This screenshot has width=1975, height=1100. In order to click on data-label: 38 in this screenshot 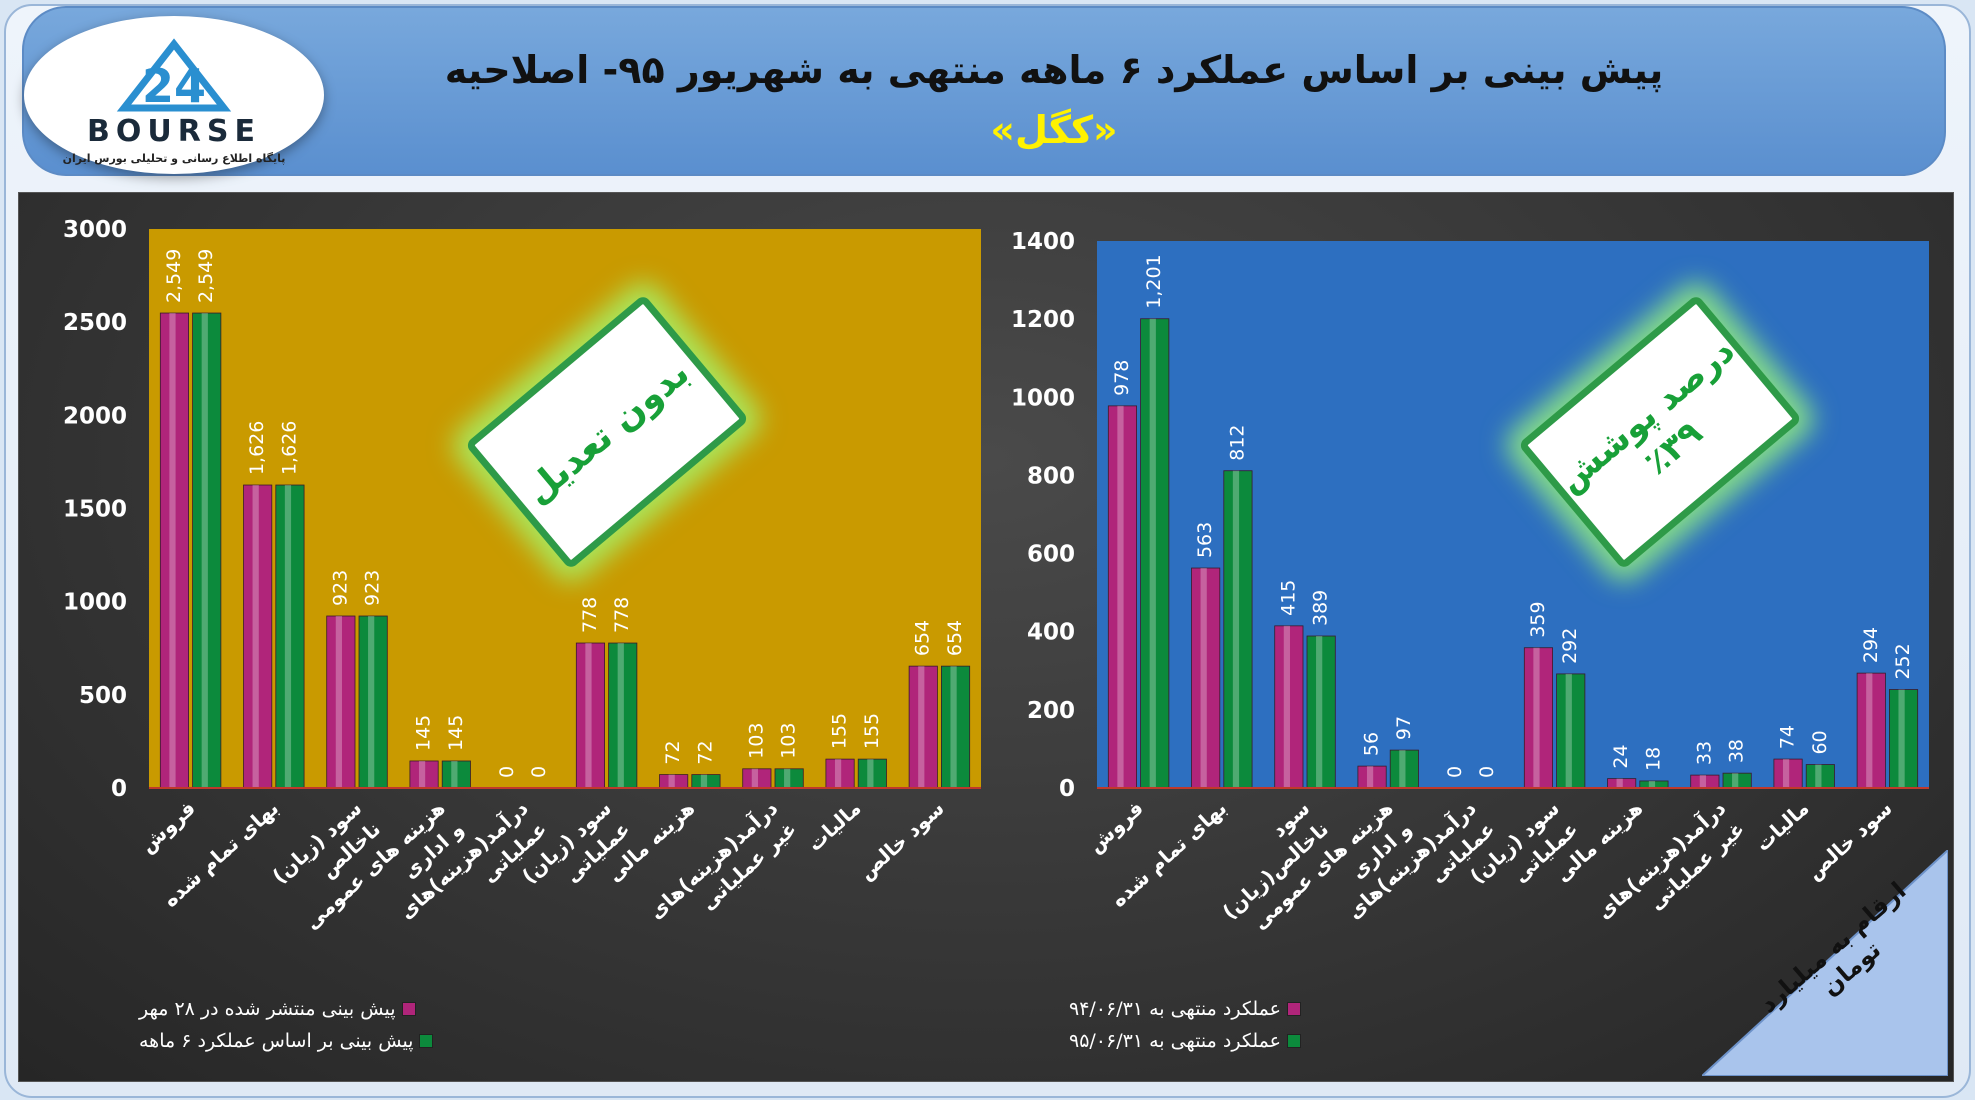, I will do `click(1737, 751)`.